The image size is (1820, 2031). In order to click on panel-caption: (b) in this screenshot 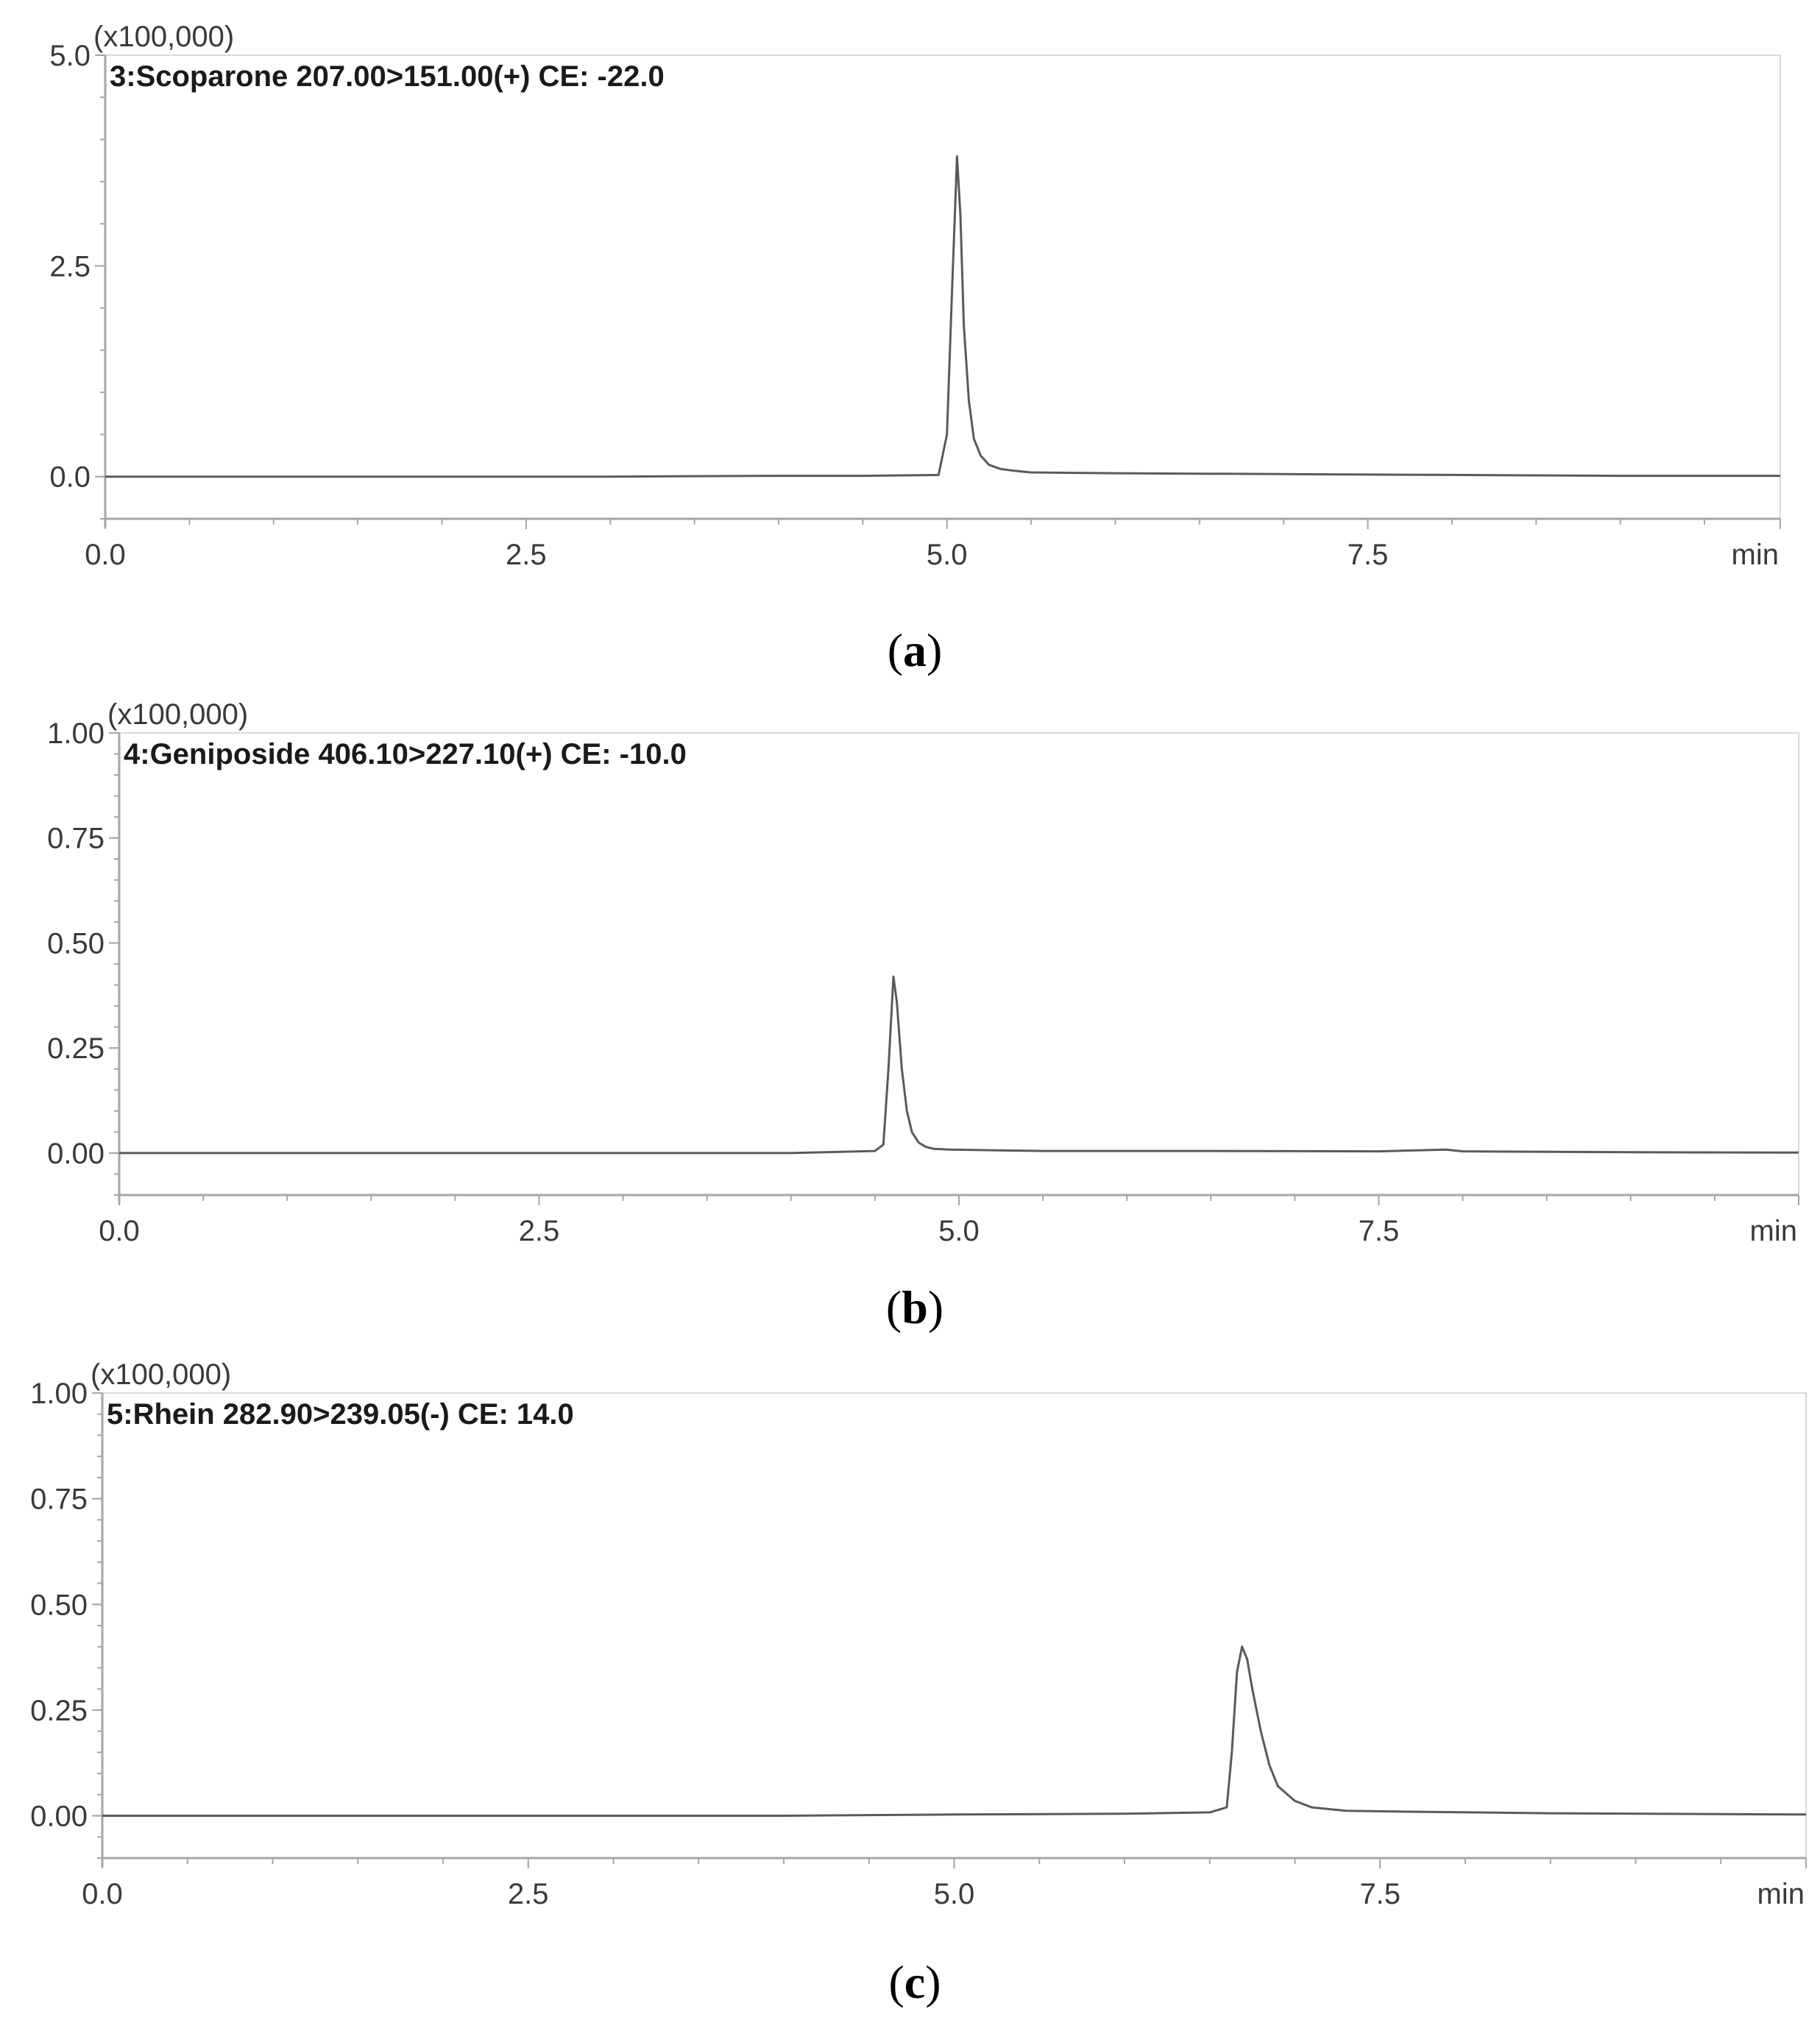, I will do `click(914, 1307)`.